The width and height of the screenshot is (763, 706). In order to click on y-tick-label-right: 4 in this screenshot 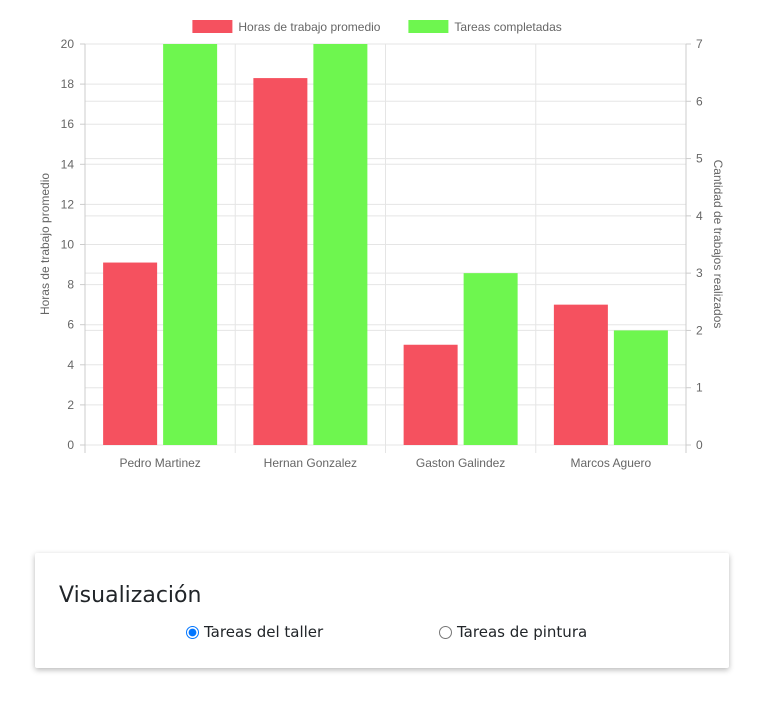, I will do `click(699, 216)`.